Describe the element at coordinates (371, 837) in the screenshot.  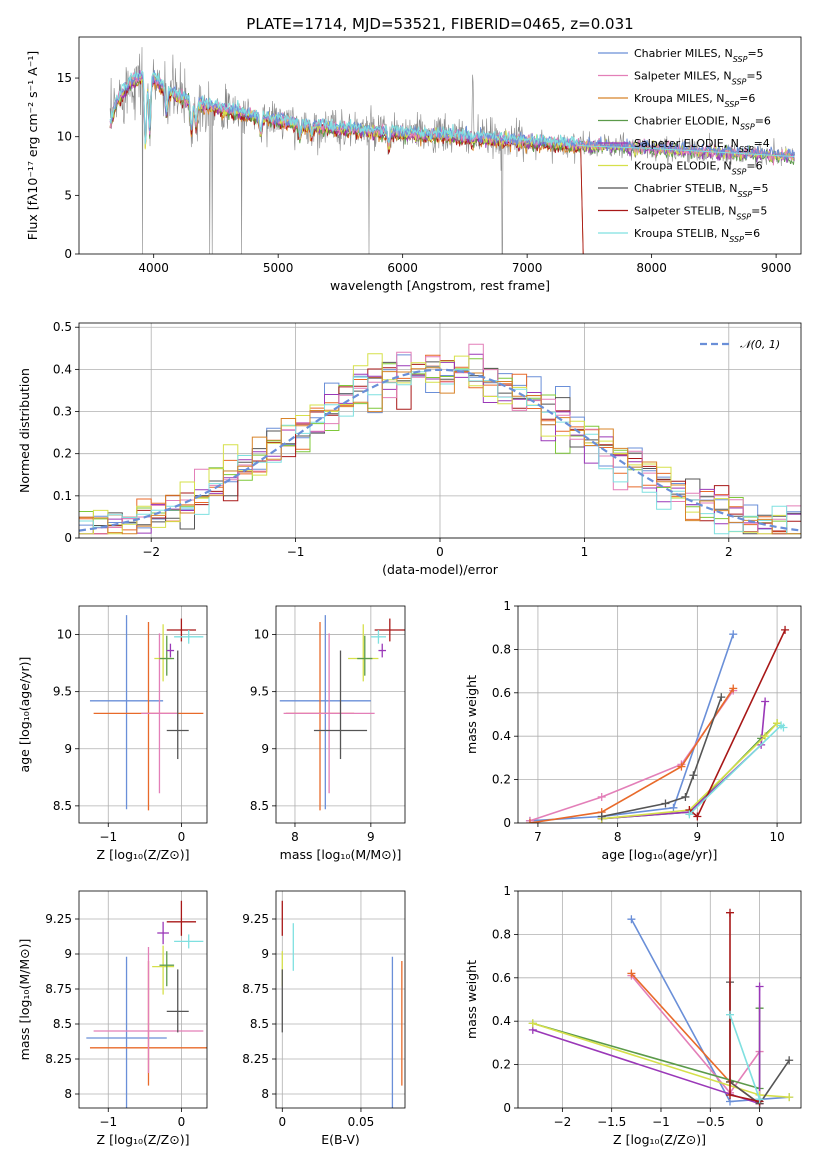
I see `tick-label-x: 9` at that location.